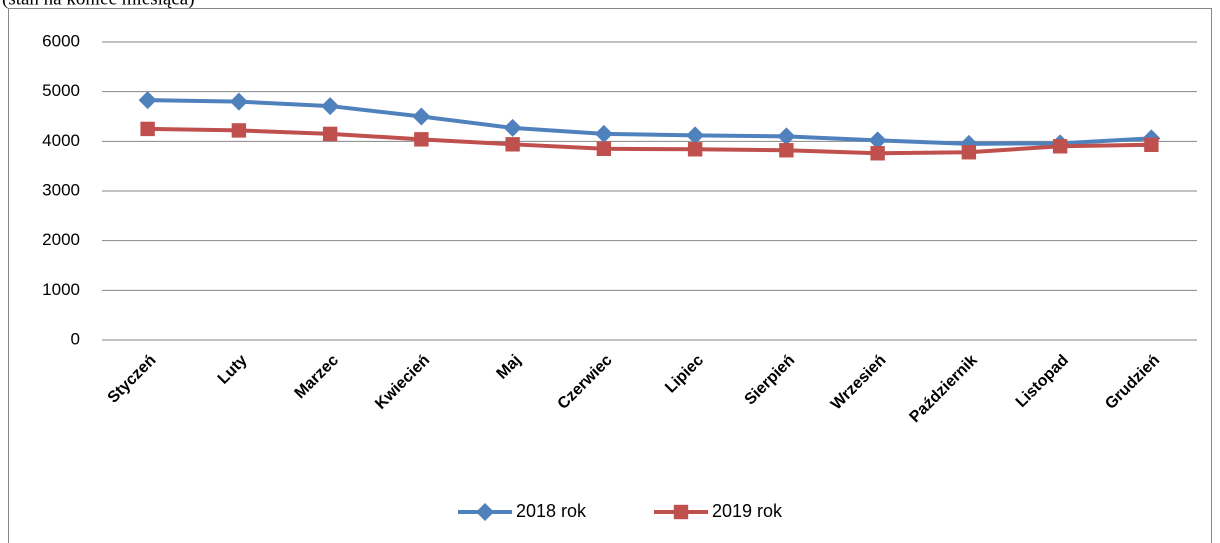  I want to click on x-tick-label: Styczeń, so click(132, 379).